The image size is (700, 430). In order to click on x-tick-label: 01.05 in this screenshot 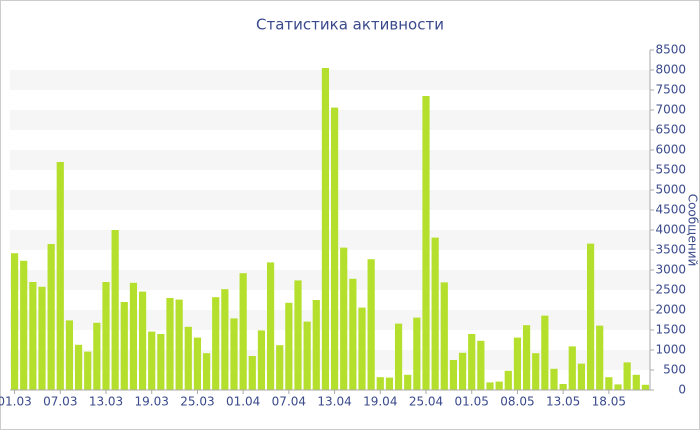, I will do `click(472, 402)`.